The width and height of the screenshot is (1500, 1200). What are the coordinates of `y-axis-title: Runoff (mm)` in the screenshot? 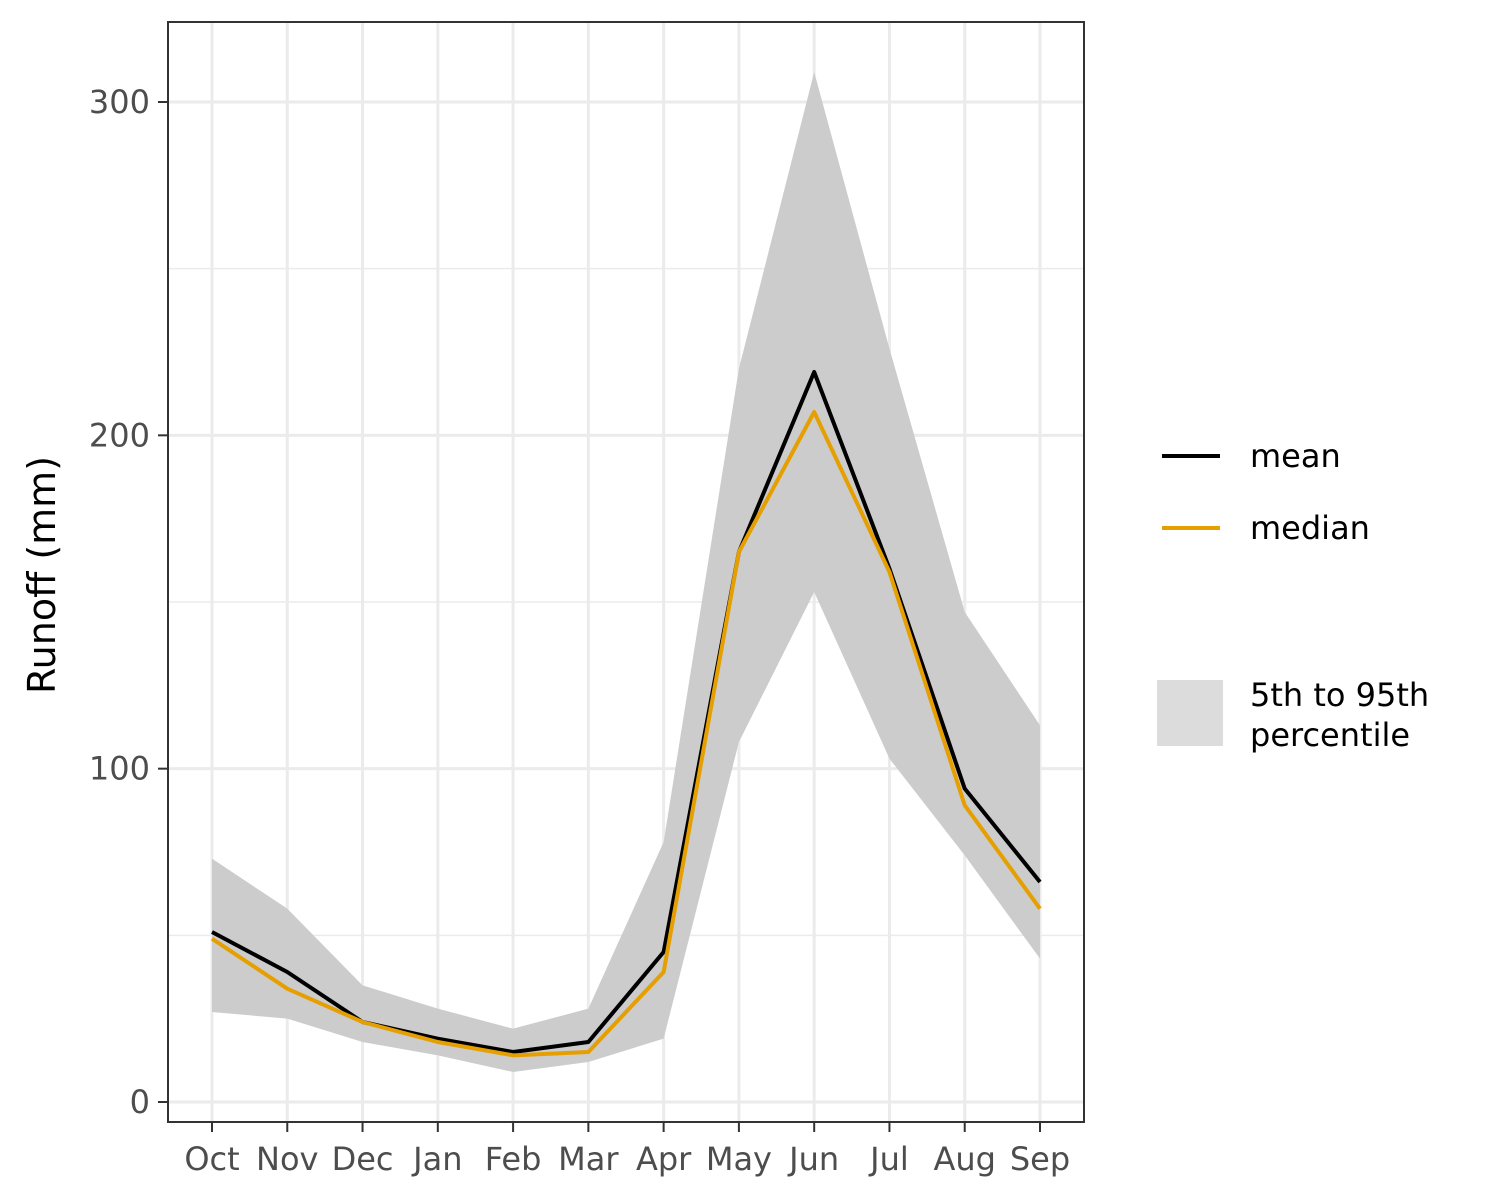 It's located at (42, 575).